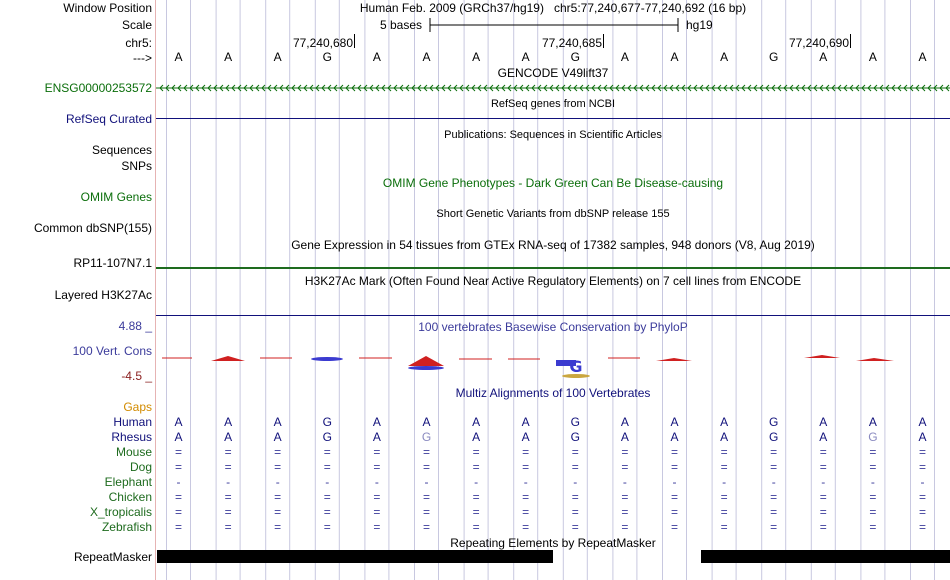  Describe the element at coordinates (92, 228) in the screenshot. I see `dbsnp-label: Common dbSNP(155)` at that location.